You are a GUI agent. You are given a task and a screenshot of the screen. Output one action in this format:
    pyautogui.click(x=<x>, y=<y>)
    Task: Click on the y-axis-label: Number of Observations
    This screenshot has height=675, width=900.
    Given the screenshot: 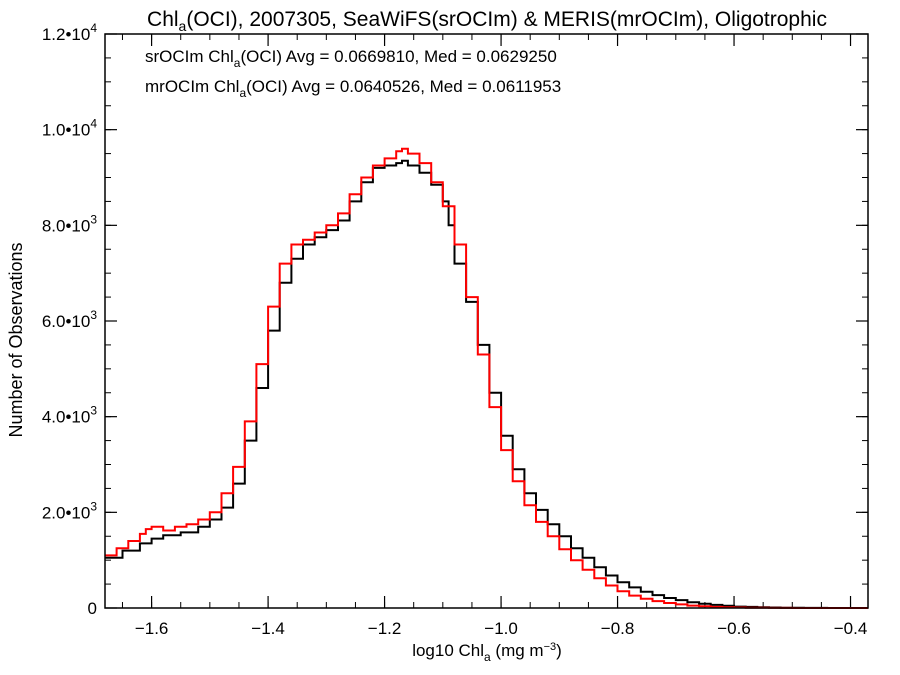 What is the action you would take?
    pyautogui.click(x=16, y=339)
    